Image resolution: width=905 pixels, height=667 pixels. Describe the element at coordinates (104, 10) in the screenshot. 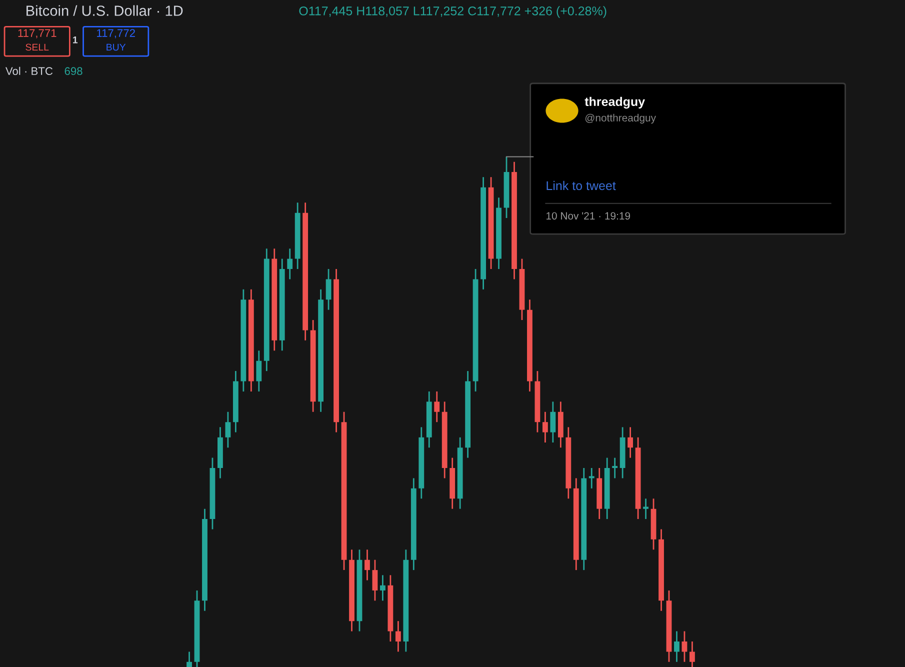

I see `chart-title: Bitcoin / U.S. Dollar · 1D` at that location.